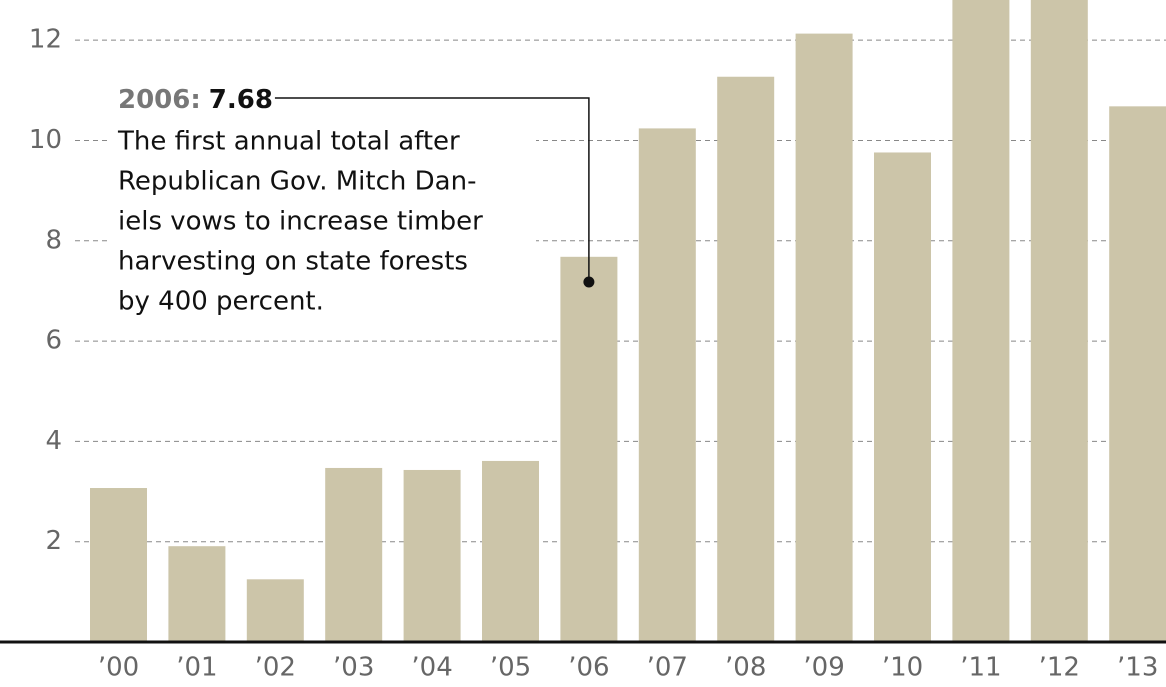 The image size is (1166, 687). I want to click on annotation-value: 7.68, so click(241, 100).